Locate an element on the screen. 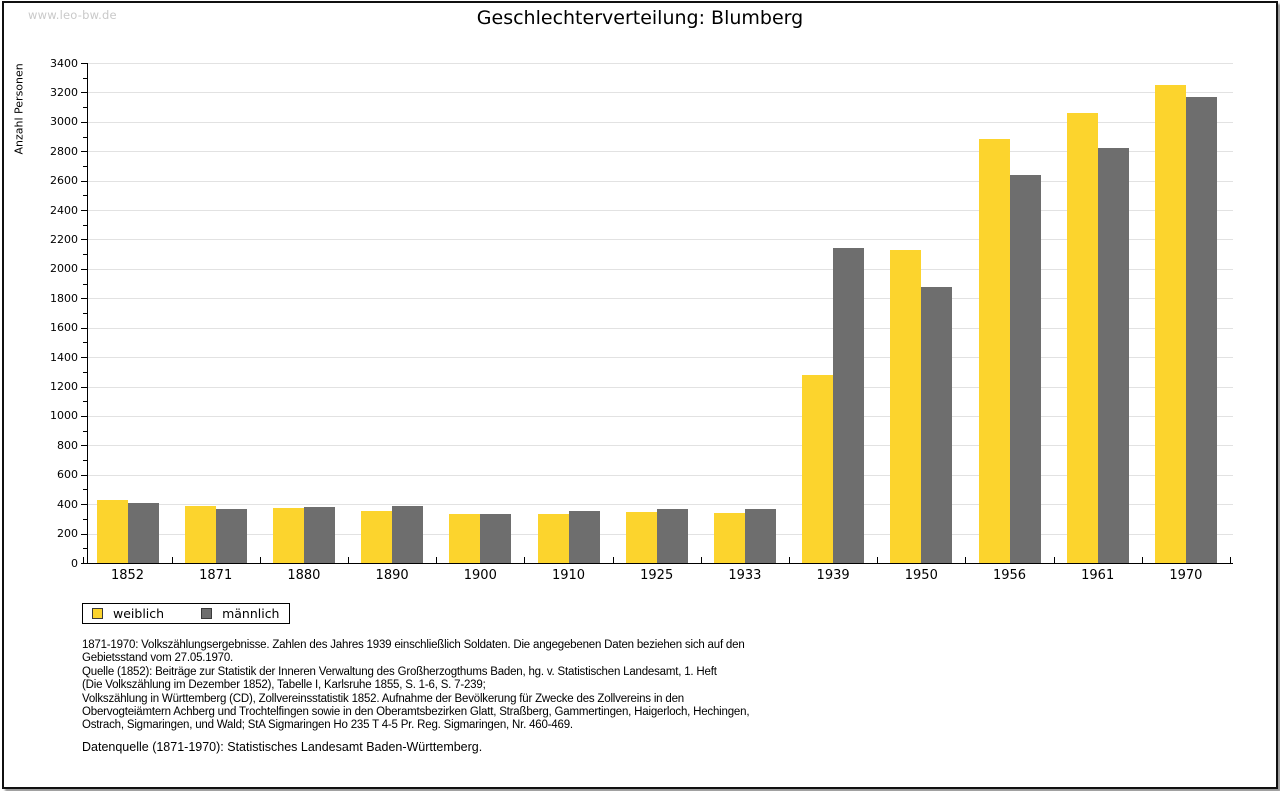  bar-maennlich-1970 is located at coordinates (1201, 329).